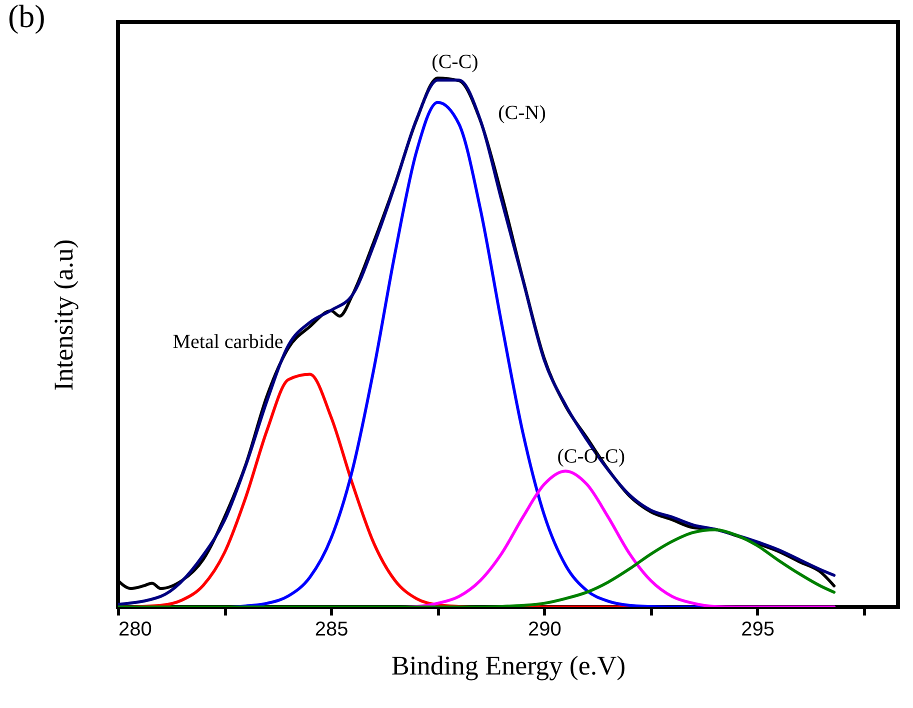 This screenshot has width=913, height=708. Describe the element at coordinates (508, 665) in the screenshot. I see `x-axis-title: Binding Energy (e.V)` at that location.